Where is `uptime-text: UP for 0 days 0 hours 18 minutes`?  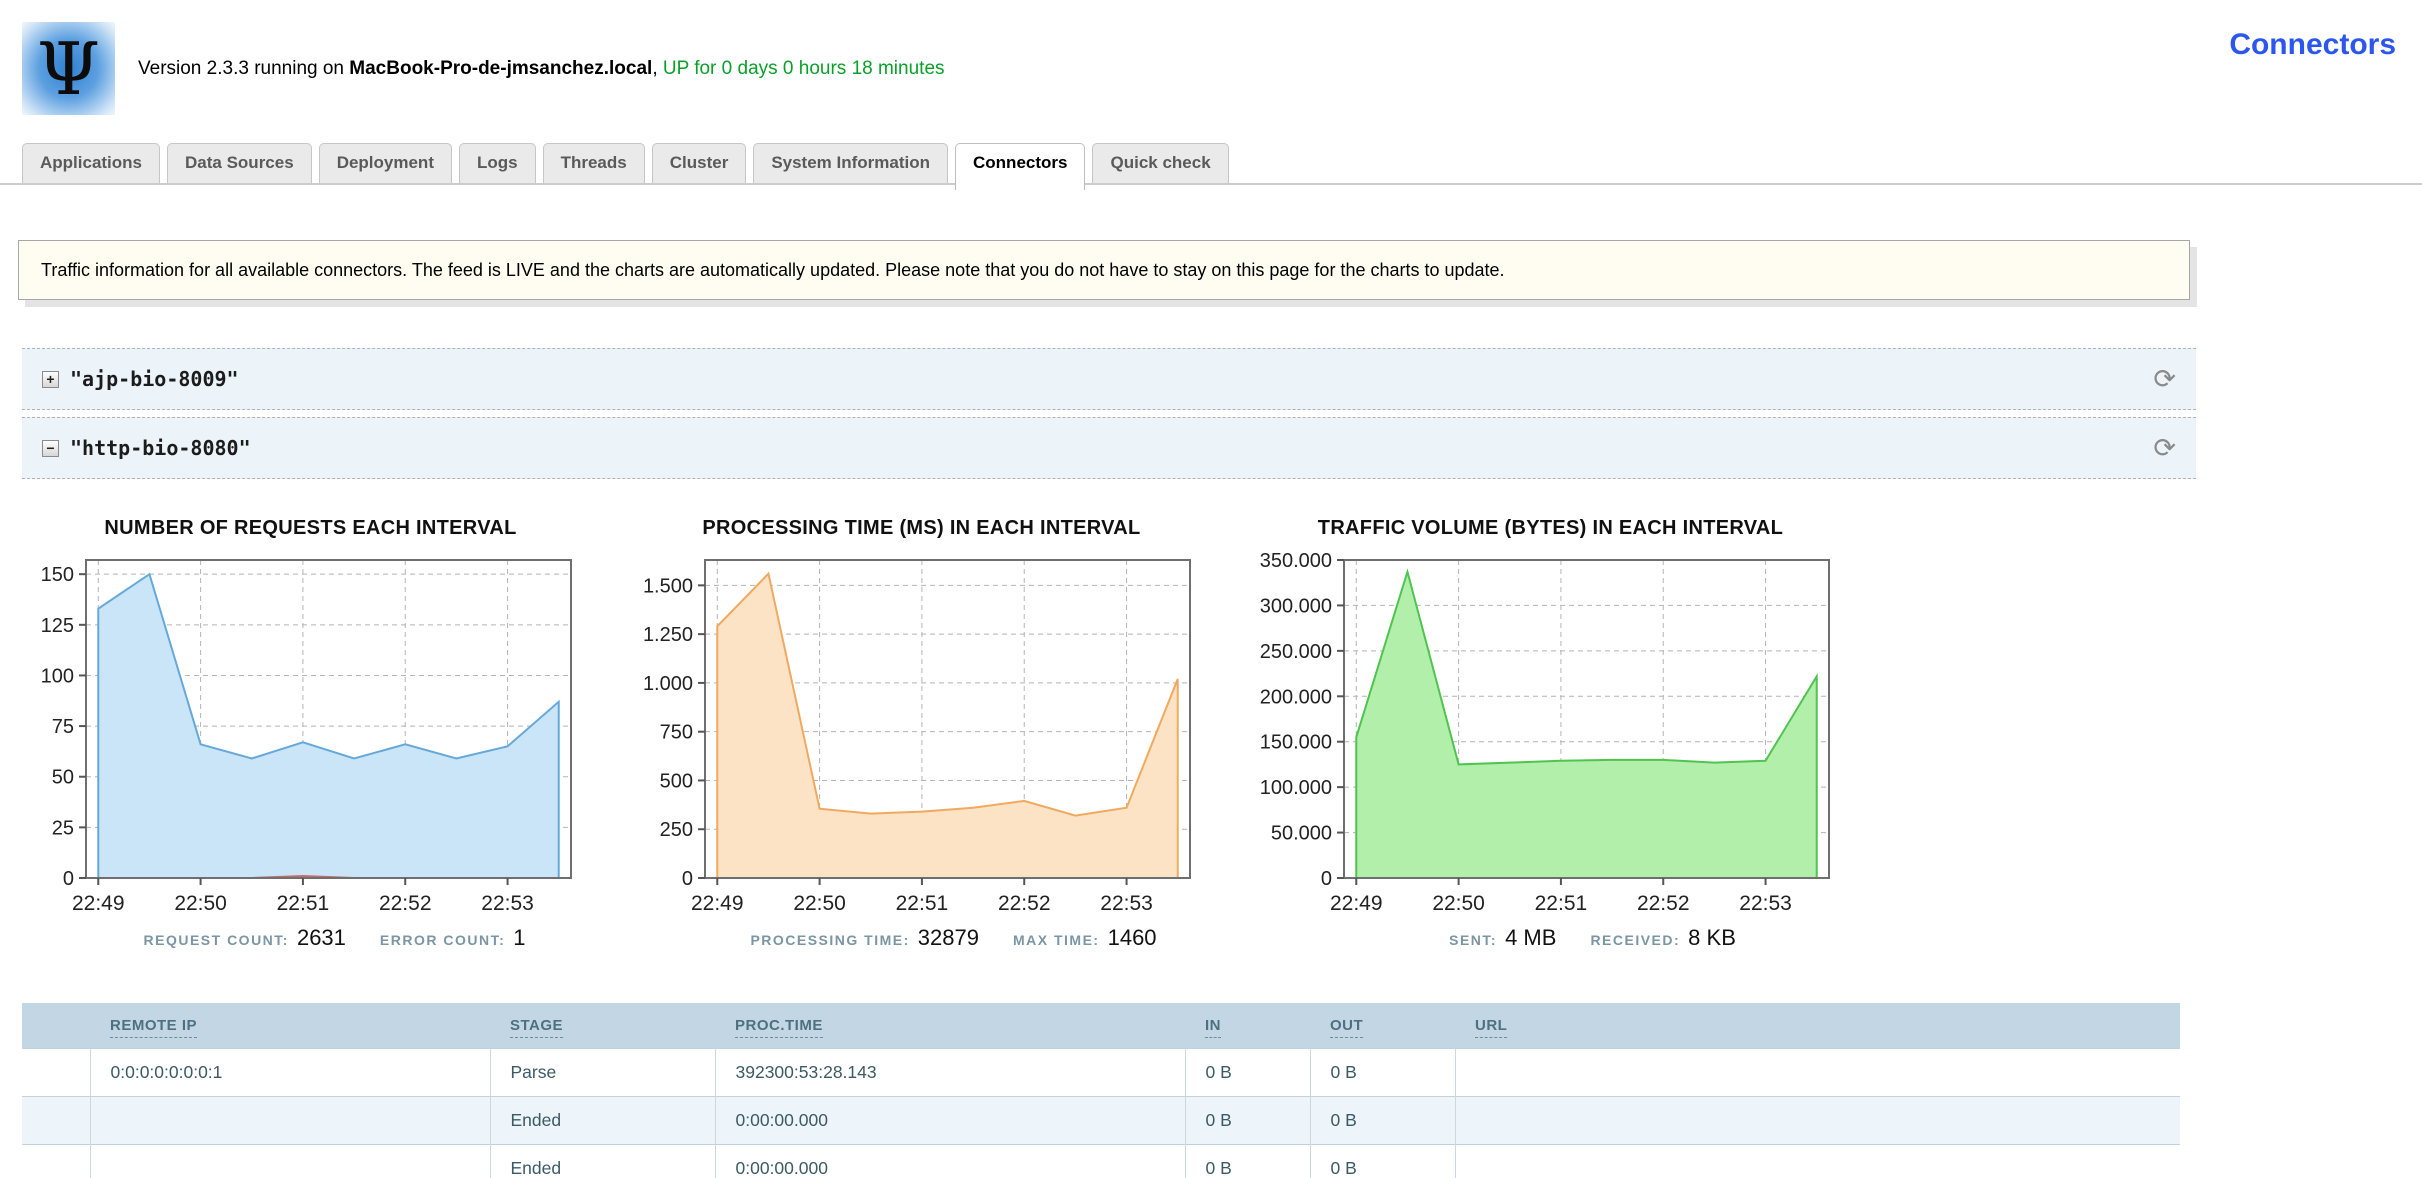 uptime-text: UP for 0 days 0 hours 18 minutes is located at coordinates (803, 68).